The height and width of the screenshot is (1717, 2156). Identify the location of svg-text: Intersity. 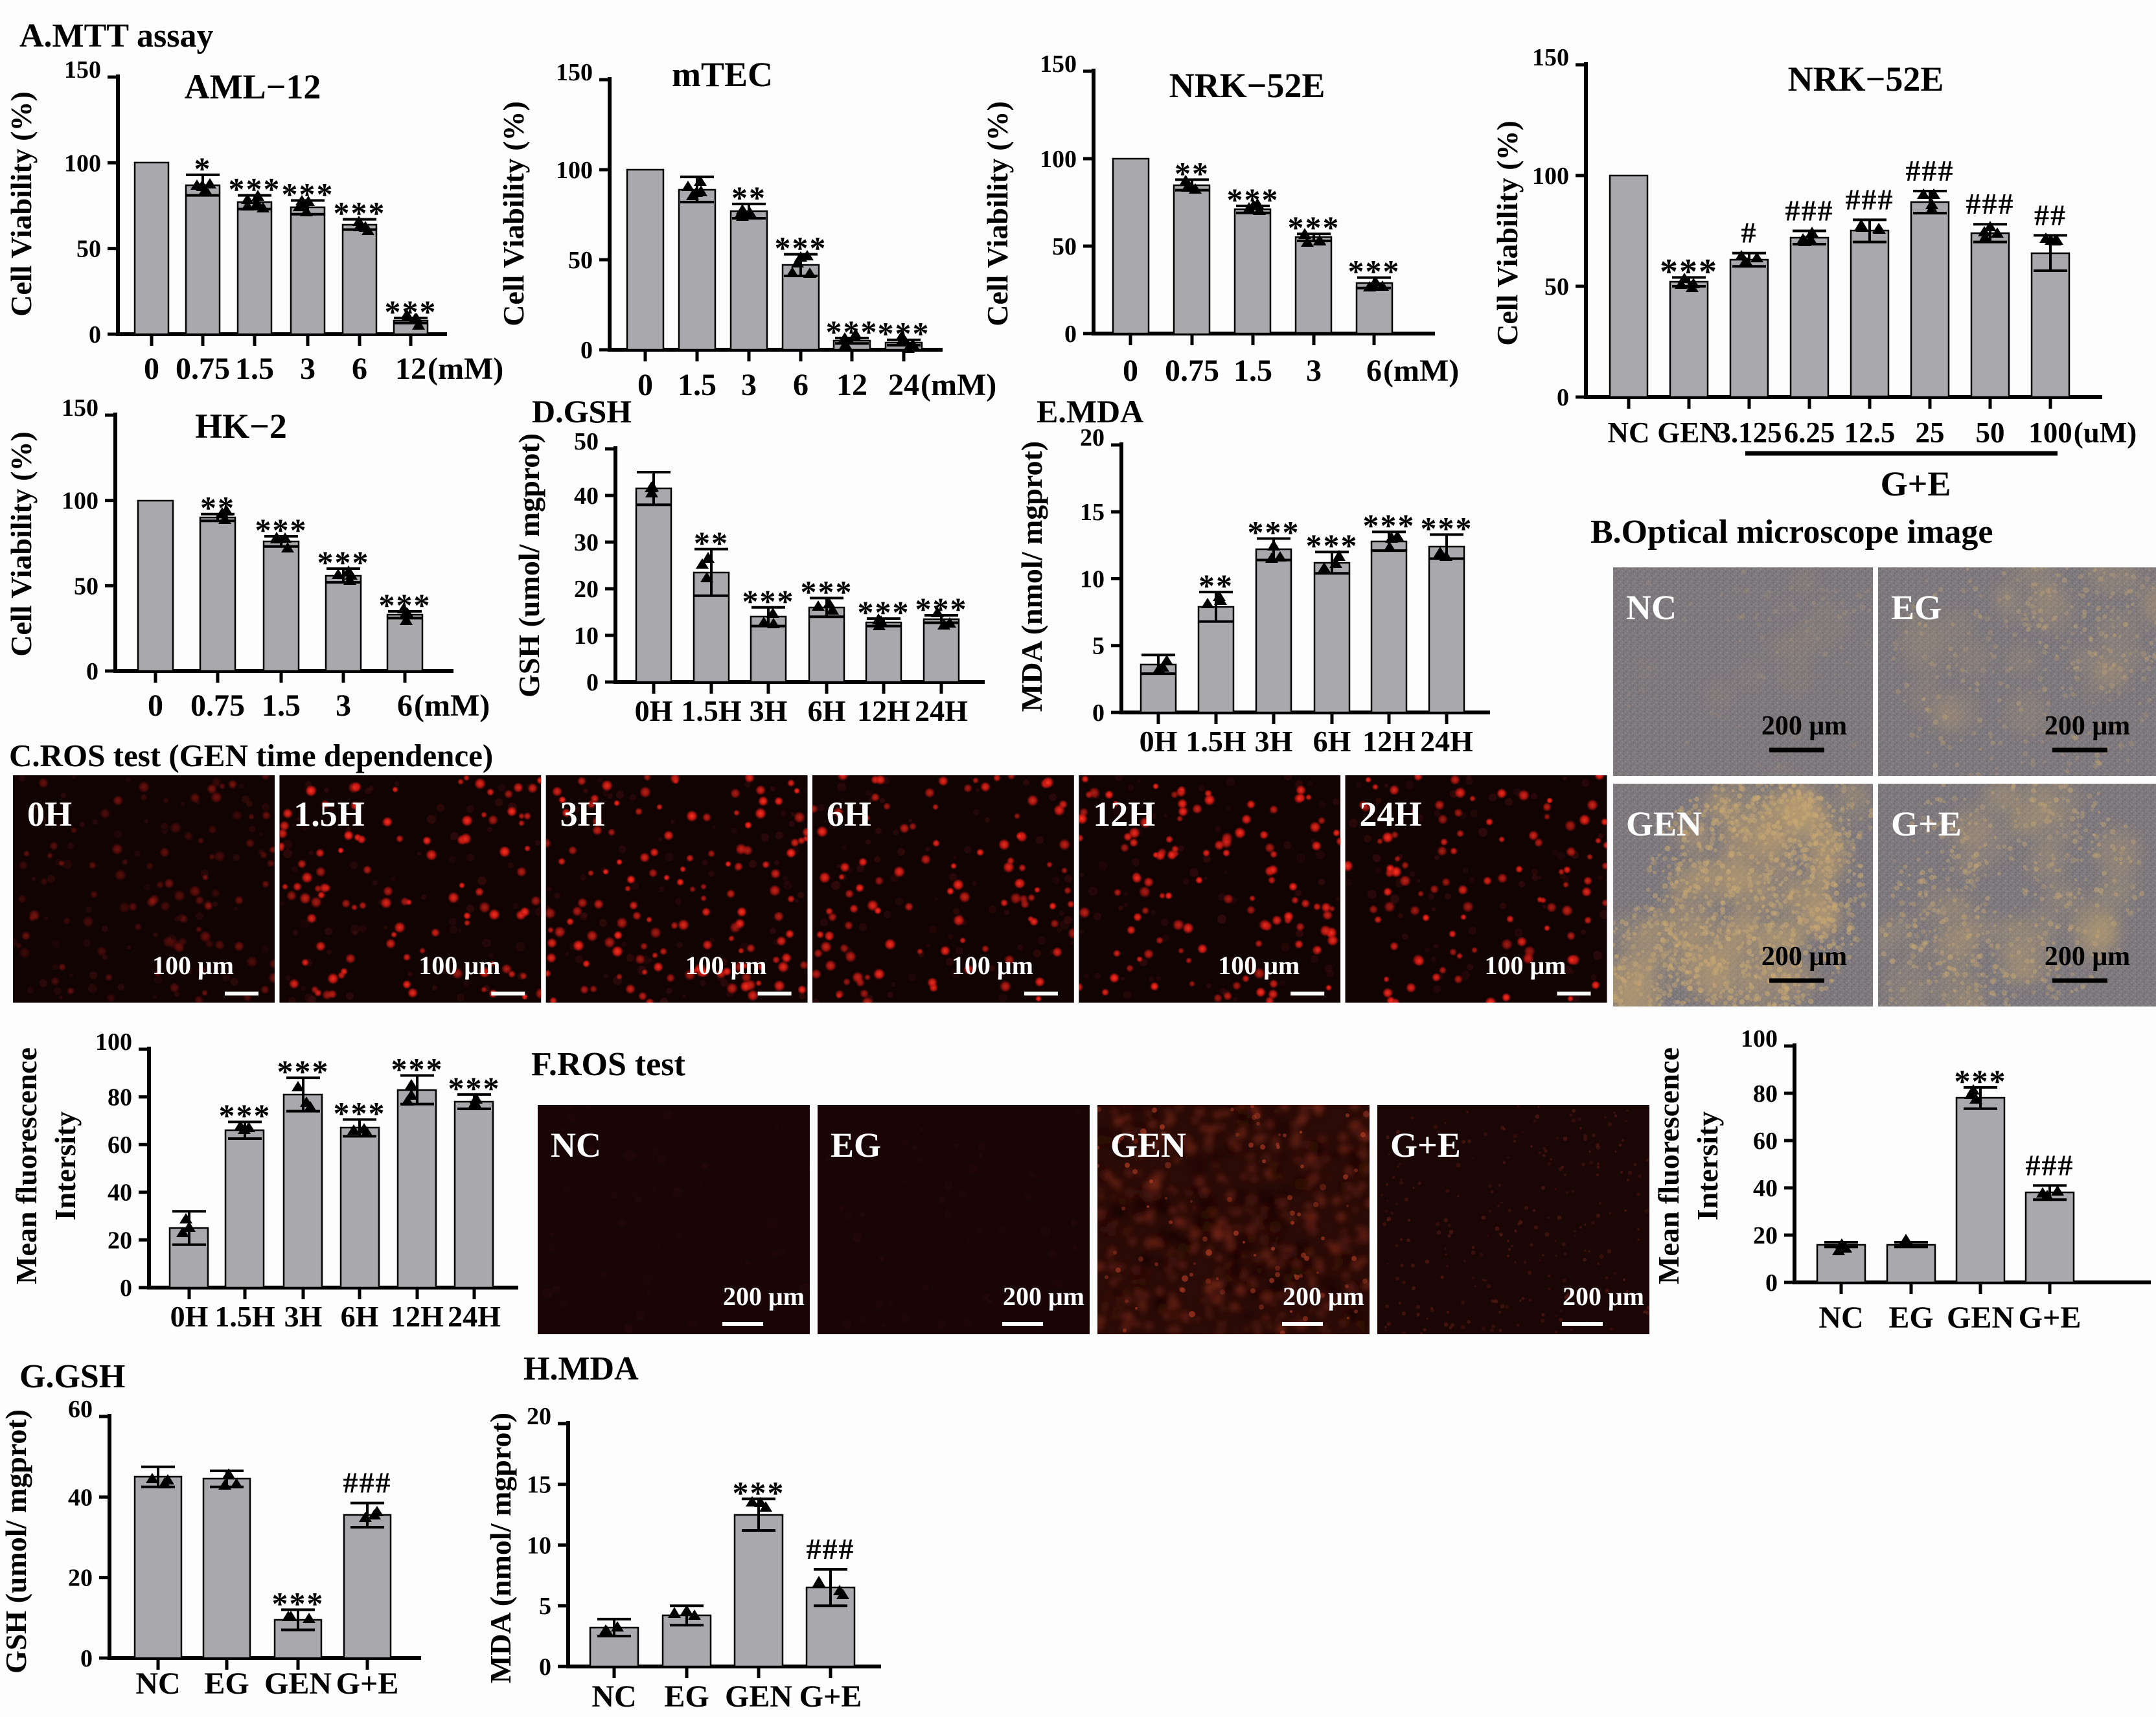
(1707, 1166).